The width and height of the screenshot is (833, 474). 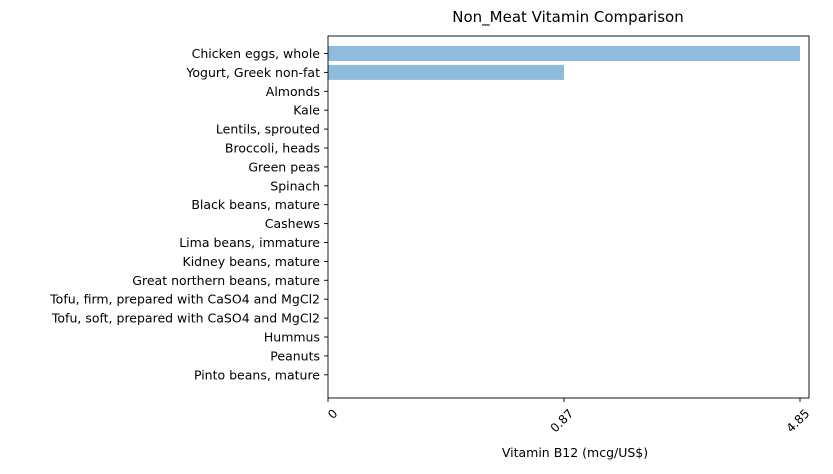 I want to click on y-tick-label: Kidney beans, mature, so click(x=252, y=261).